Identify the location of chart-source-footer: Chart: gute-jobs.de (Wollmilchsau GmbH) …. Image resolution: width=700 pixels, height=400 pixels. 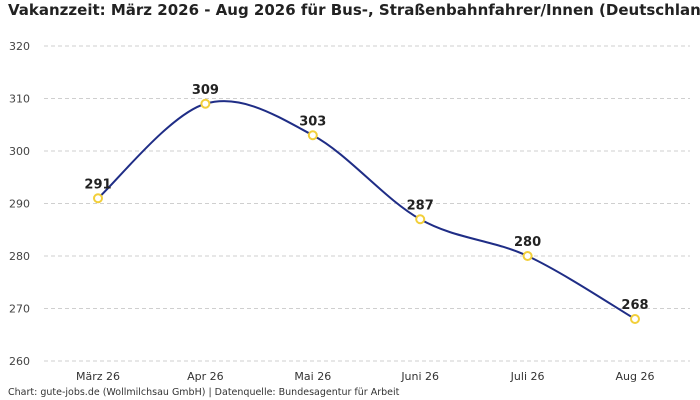
(204, 392).